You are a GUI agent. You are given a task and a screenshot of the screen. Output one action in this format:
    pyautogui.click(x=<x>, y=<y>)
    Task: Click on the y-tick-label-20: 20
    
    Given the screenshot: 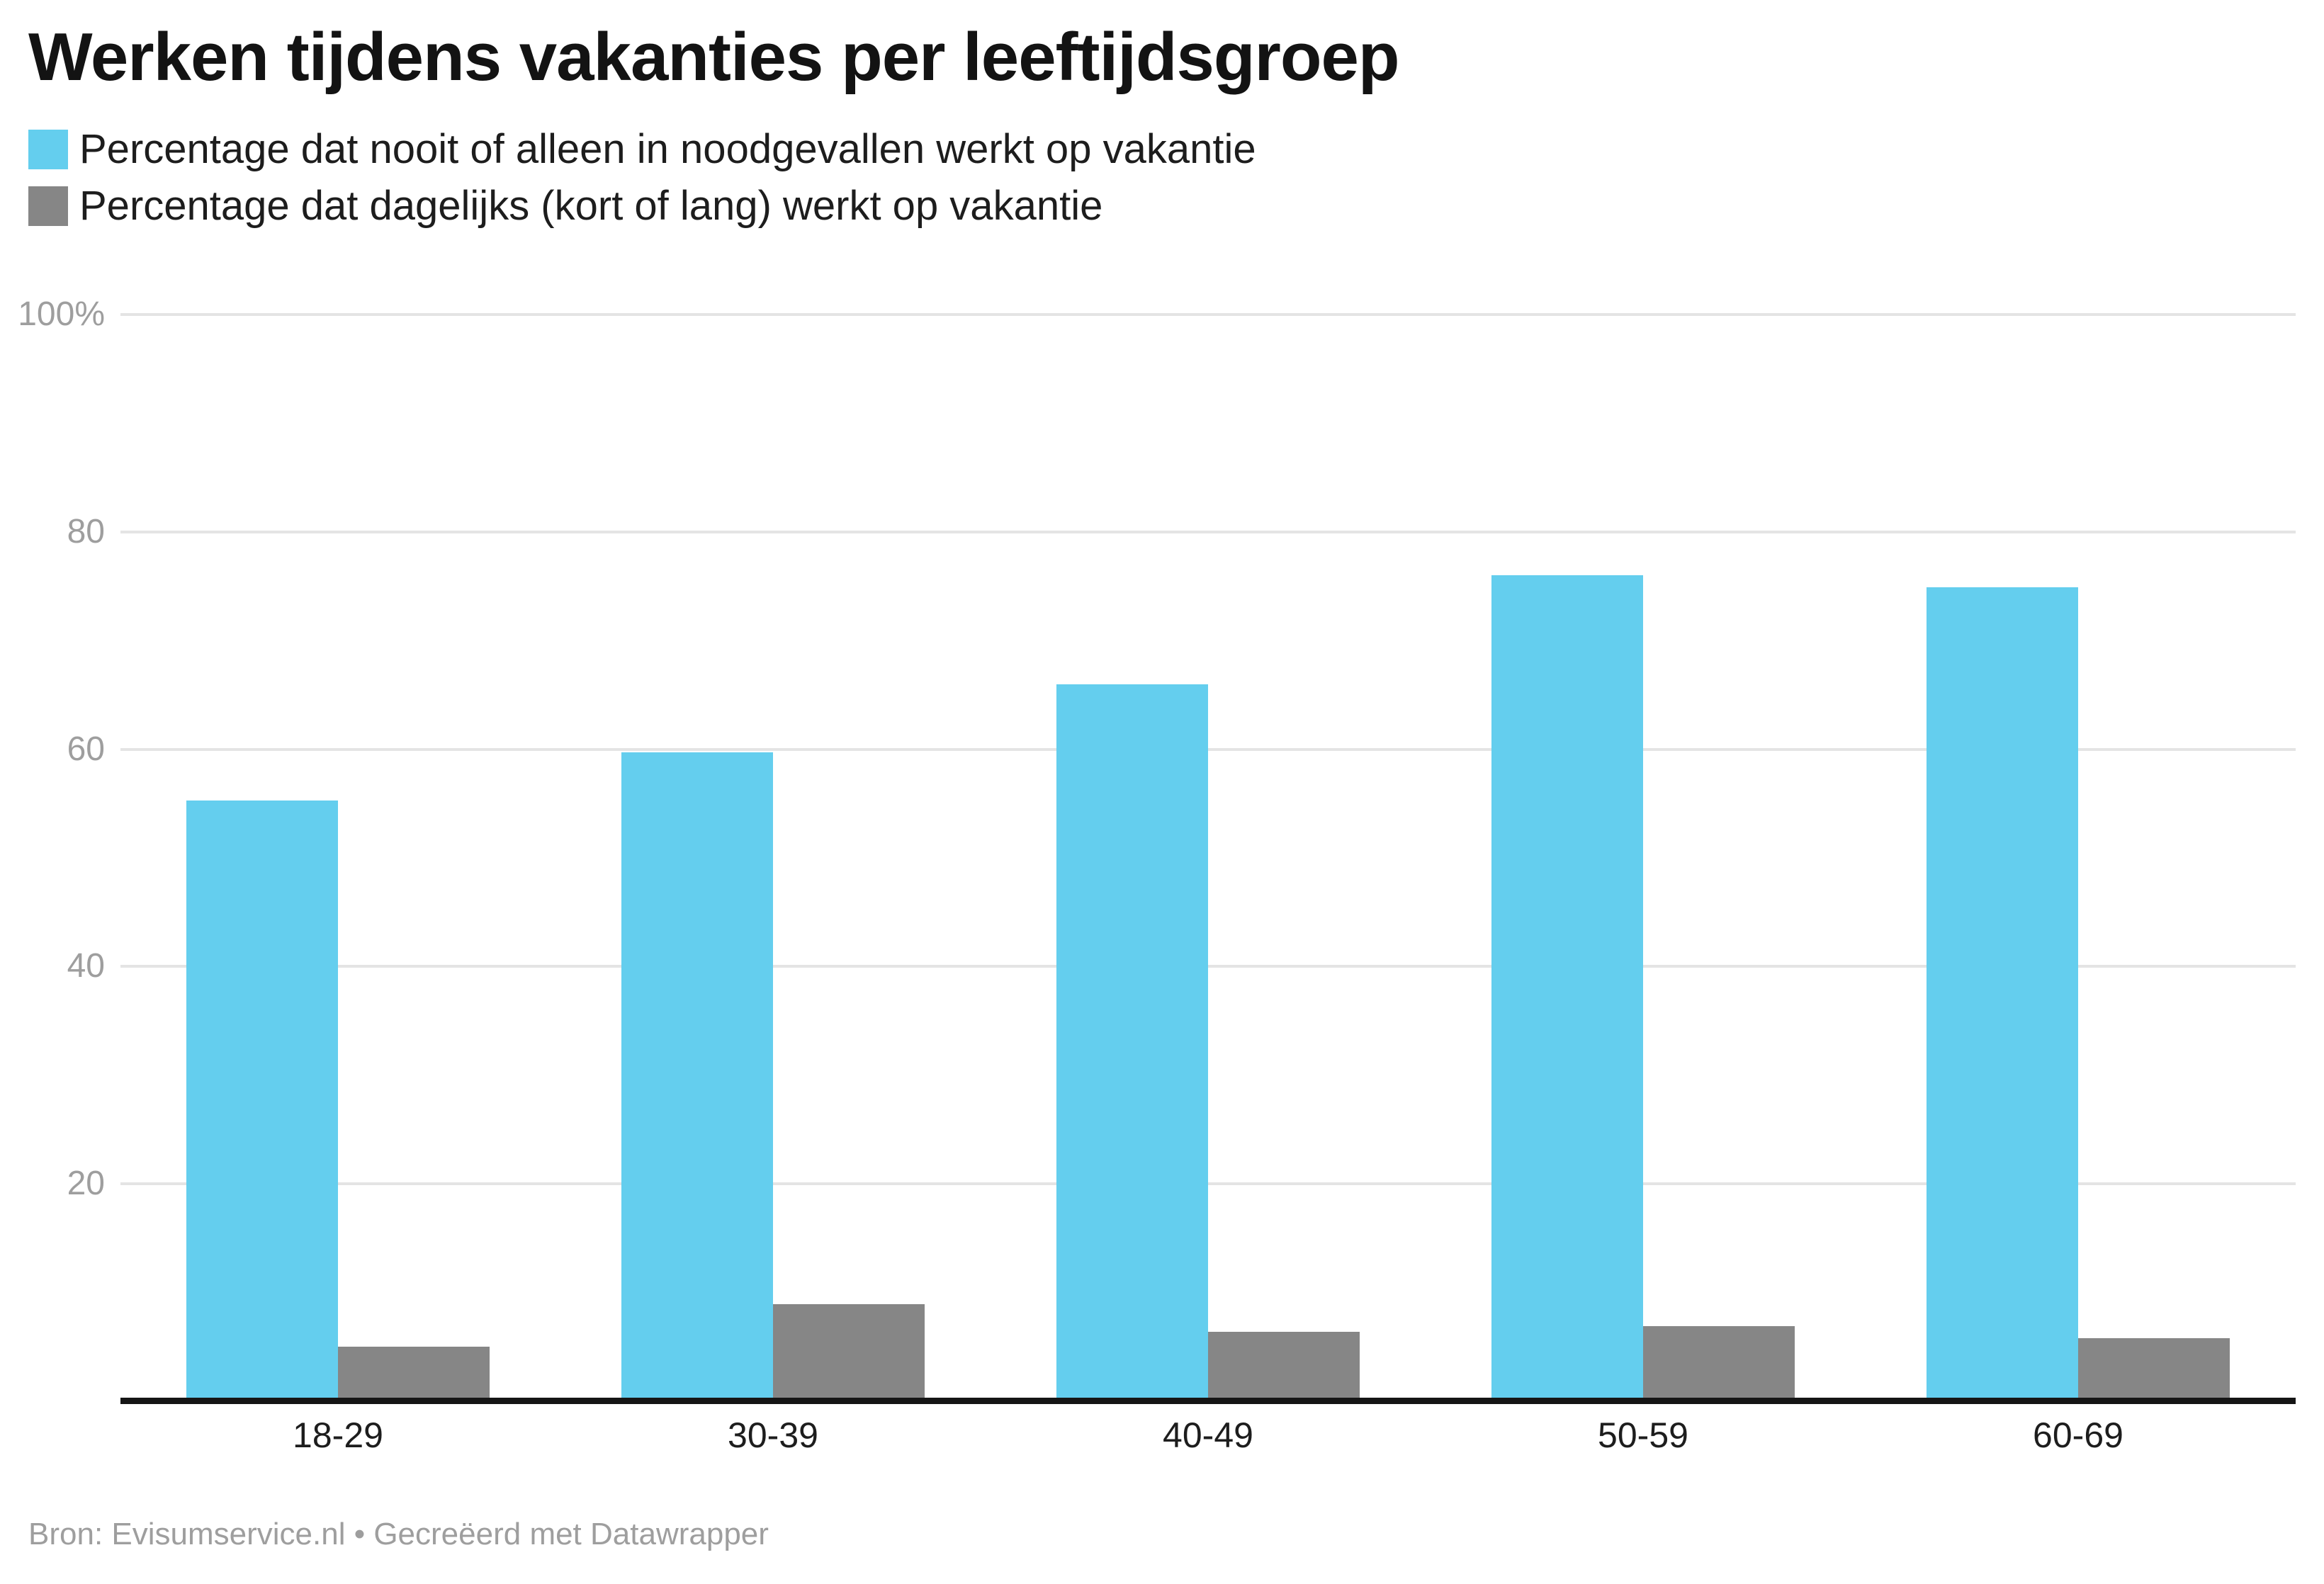 What is the action you would take?
    pyautogui.click(x=86, y=1184)
    